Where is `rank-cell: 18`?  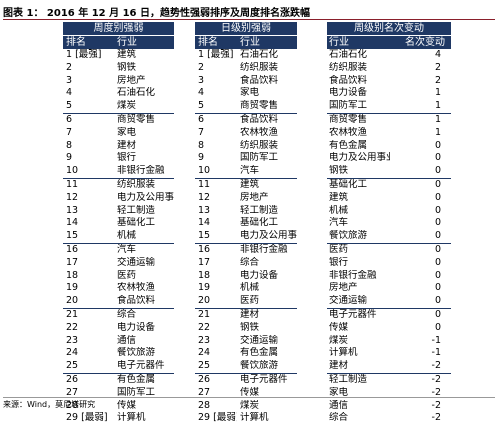 rank-cell: 18 is located at coordinates (72, 275).